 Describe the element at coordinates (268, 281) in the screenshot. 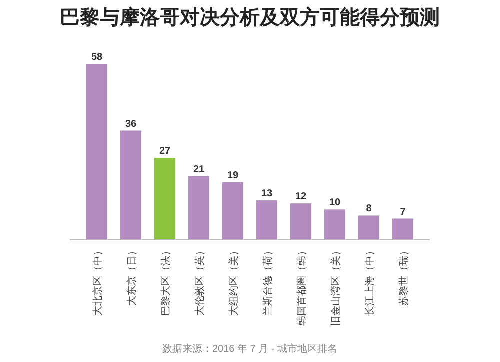

I see `x-tick-label: 兰斯台德（荷）` at that location.